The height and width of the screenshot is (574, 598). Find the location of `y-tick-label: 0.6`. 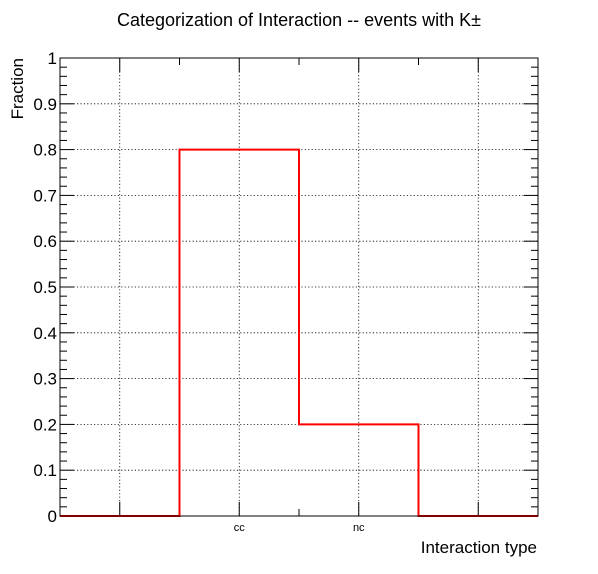

y-tick-label: 0.6 is located at coordinates (45, 241).